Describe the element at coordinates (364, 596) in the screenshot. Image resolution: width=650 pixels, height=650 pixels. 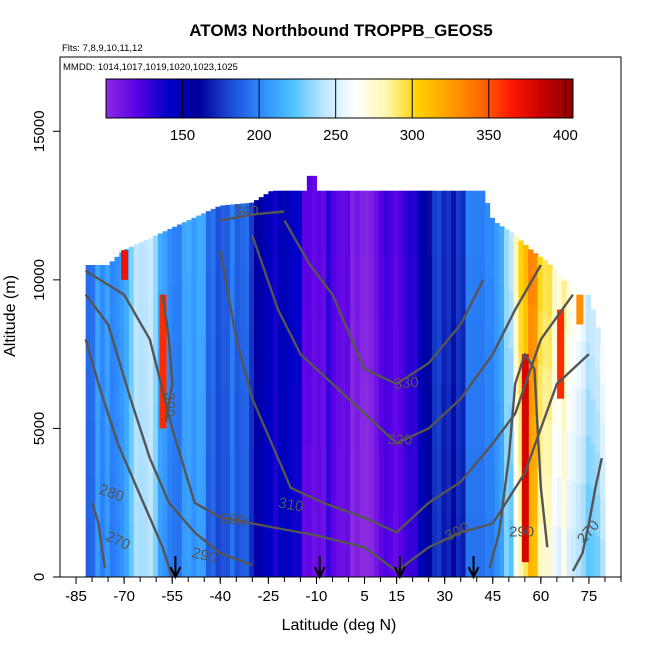
I see `x-tick-label: 5` at that location.